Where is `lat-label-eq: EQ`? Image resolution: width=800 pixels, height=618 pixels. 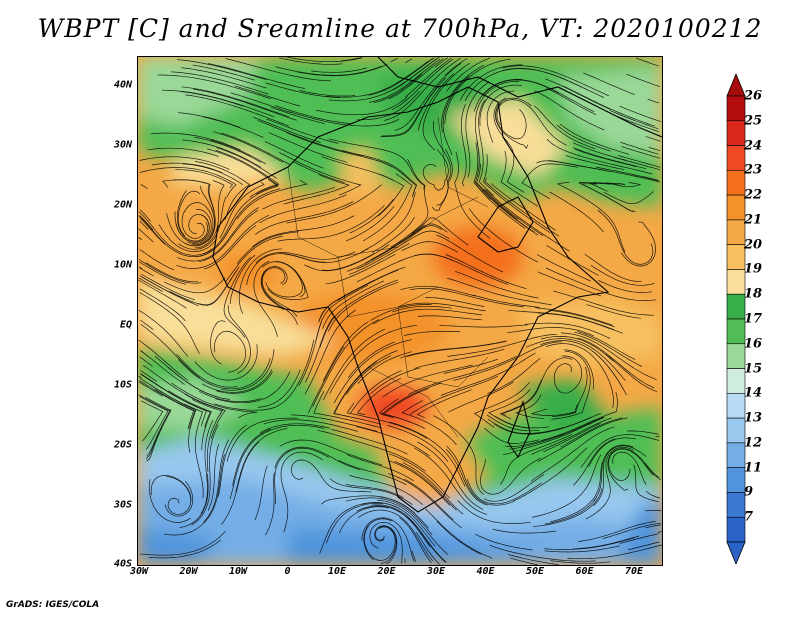
lat-label-eq: EQ is located at coordinates (125, 325).